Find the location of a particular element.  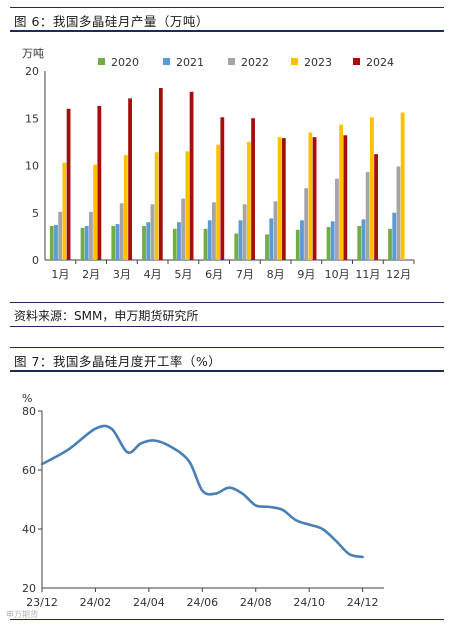

x-tick-label: 23/12 is located at coordinates (42, 602).